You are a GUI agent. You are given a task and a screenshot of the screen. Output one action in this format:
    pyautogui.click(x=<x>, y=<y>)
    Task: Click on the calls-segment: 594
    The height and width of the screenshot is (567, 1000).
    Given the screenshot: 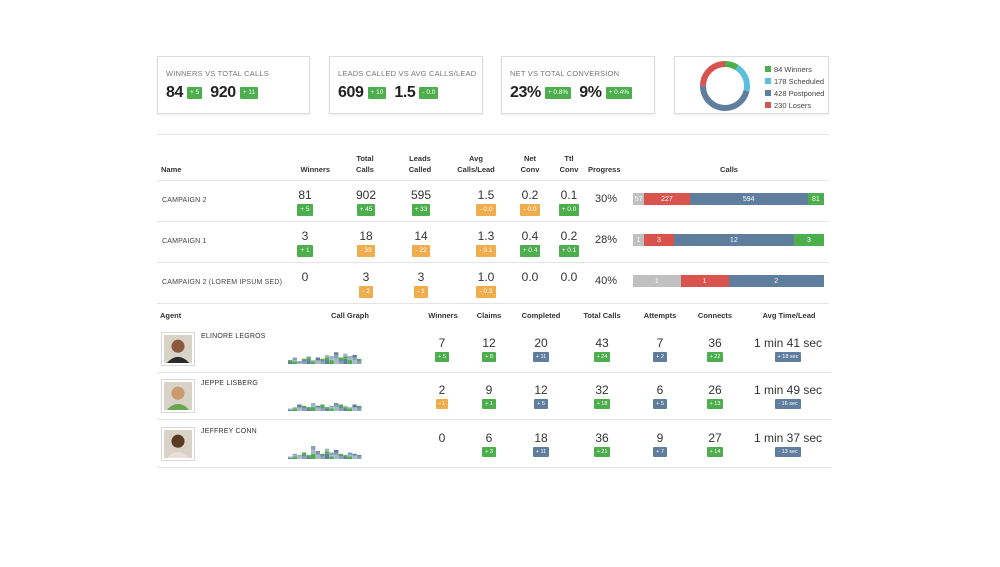 What is the action you would take?
    pyautogui.click(x=748, y=199)
    